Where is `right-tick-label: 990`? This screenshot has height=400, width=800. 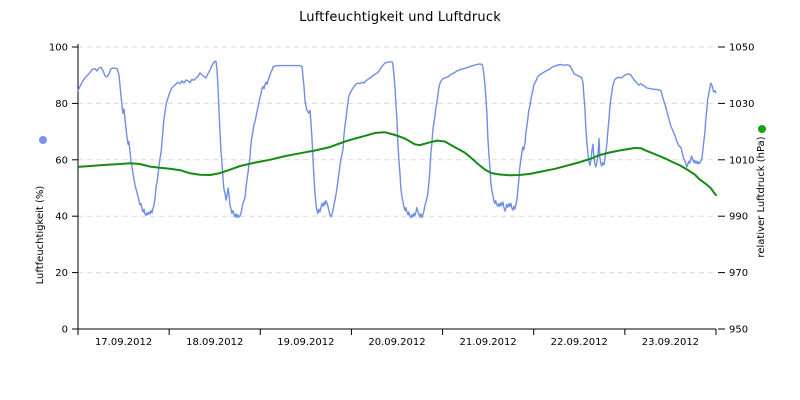
right-tick-label: 990 is located at coordinates (738, 217).